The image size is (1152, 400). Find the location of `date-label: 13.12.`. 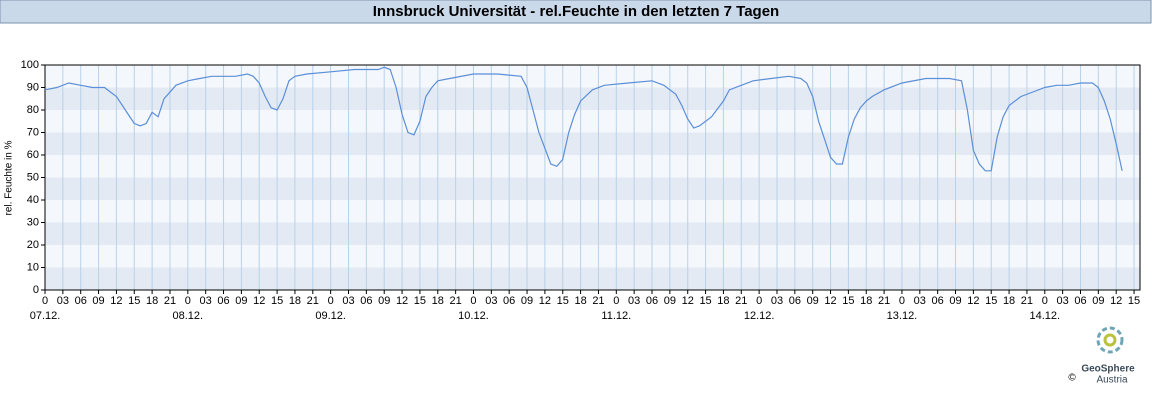

date-label: 13.12. is located at coordinates (902, 316).